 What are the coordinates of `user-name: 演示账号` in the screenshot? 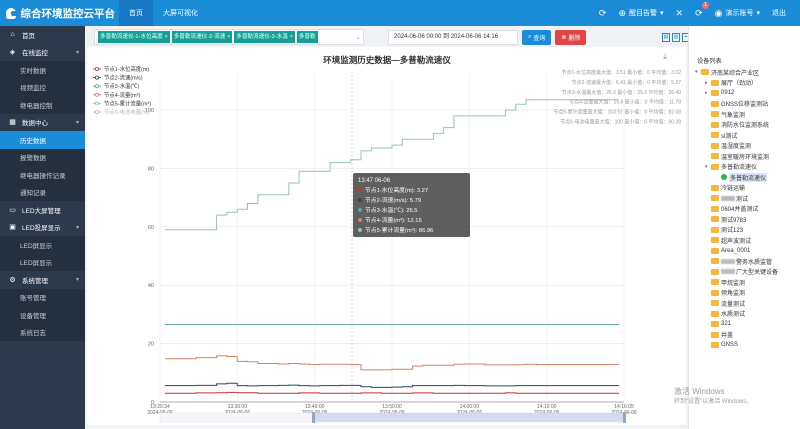 It's located at (739, 13).